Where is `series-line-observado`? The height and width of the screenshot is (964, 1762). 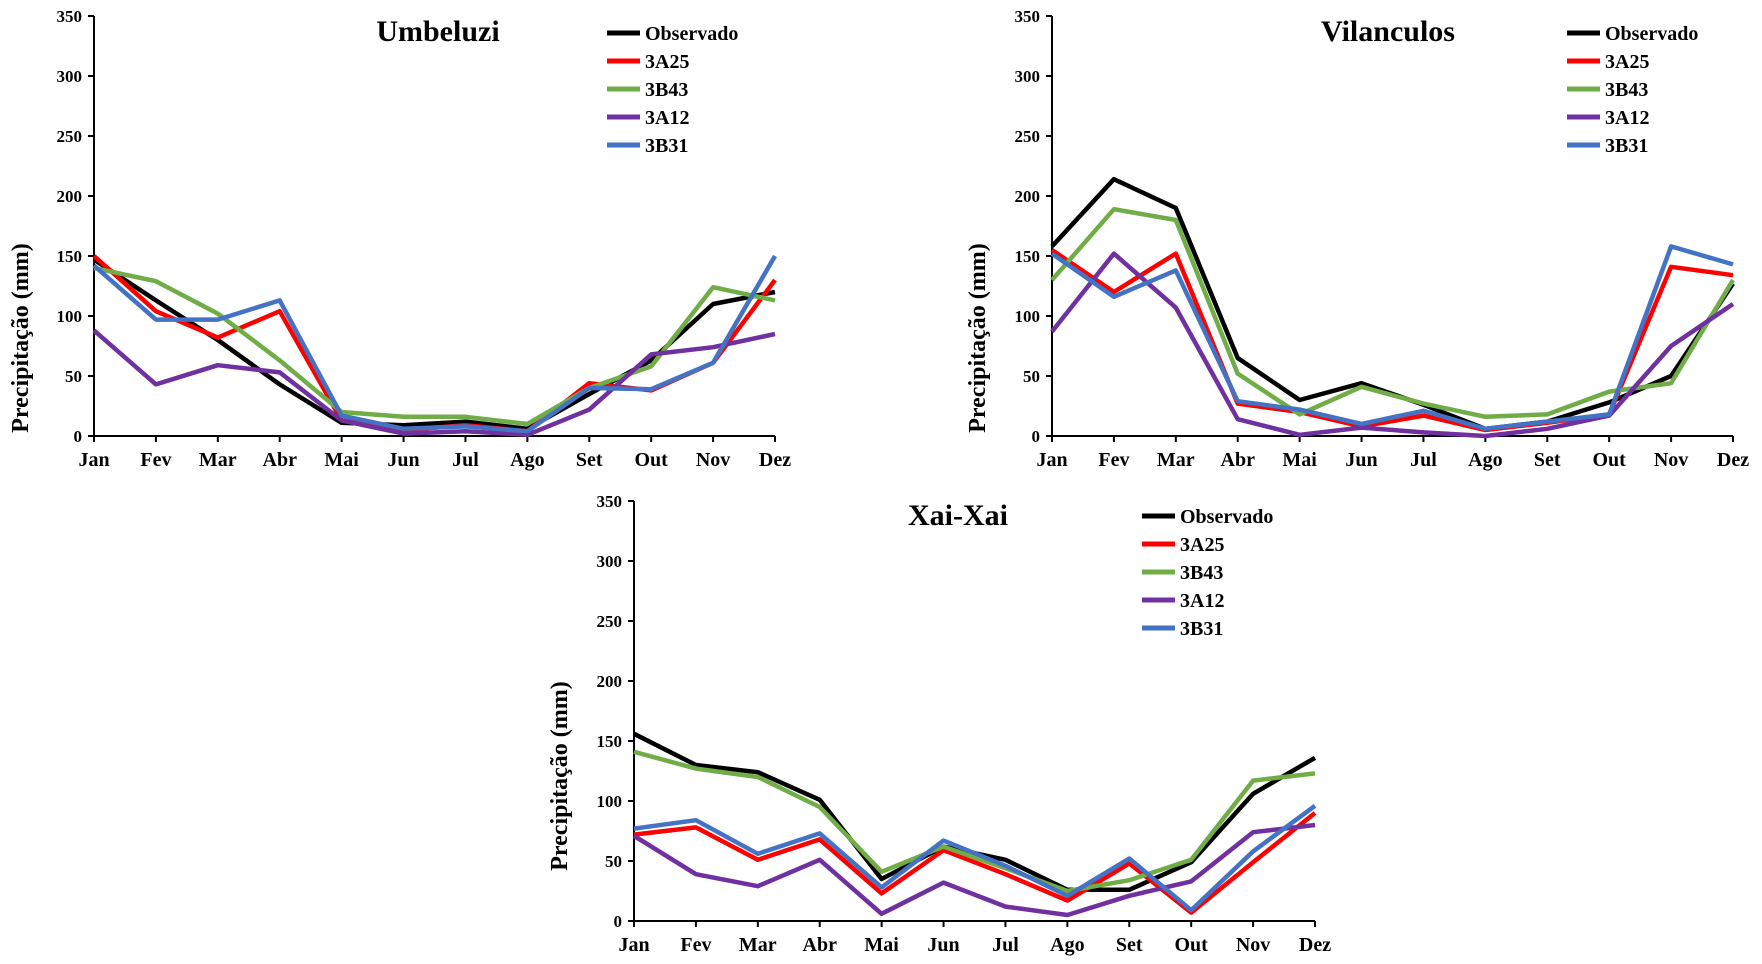 series-line-observado is located at coordinates (434, 344).